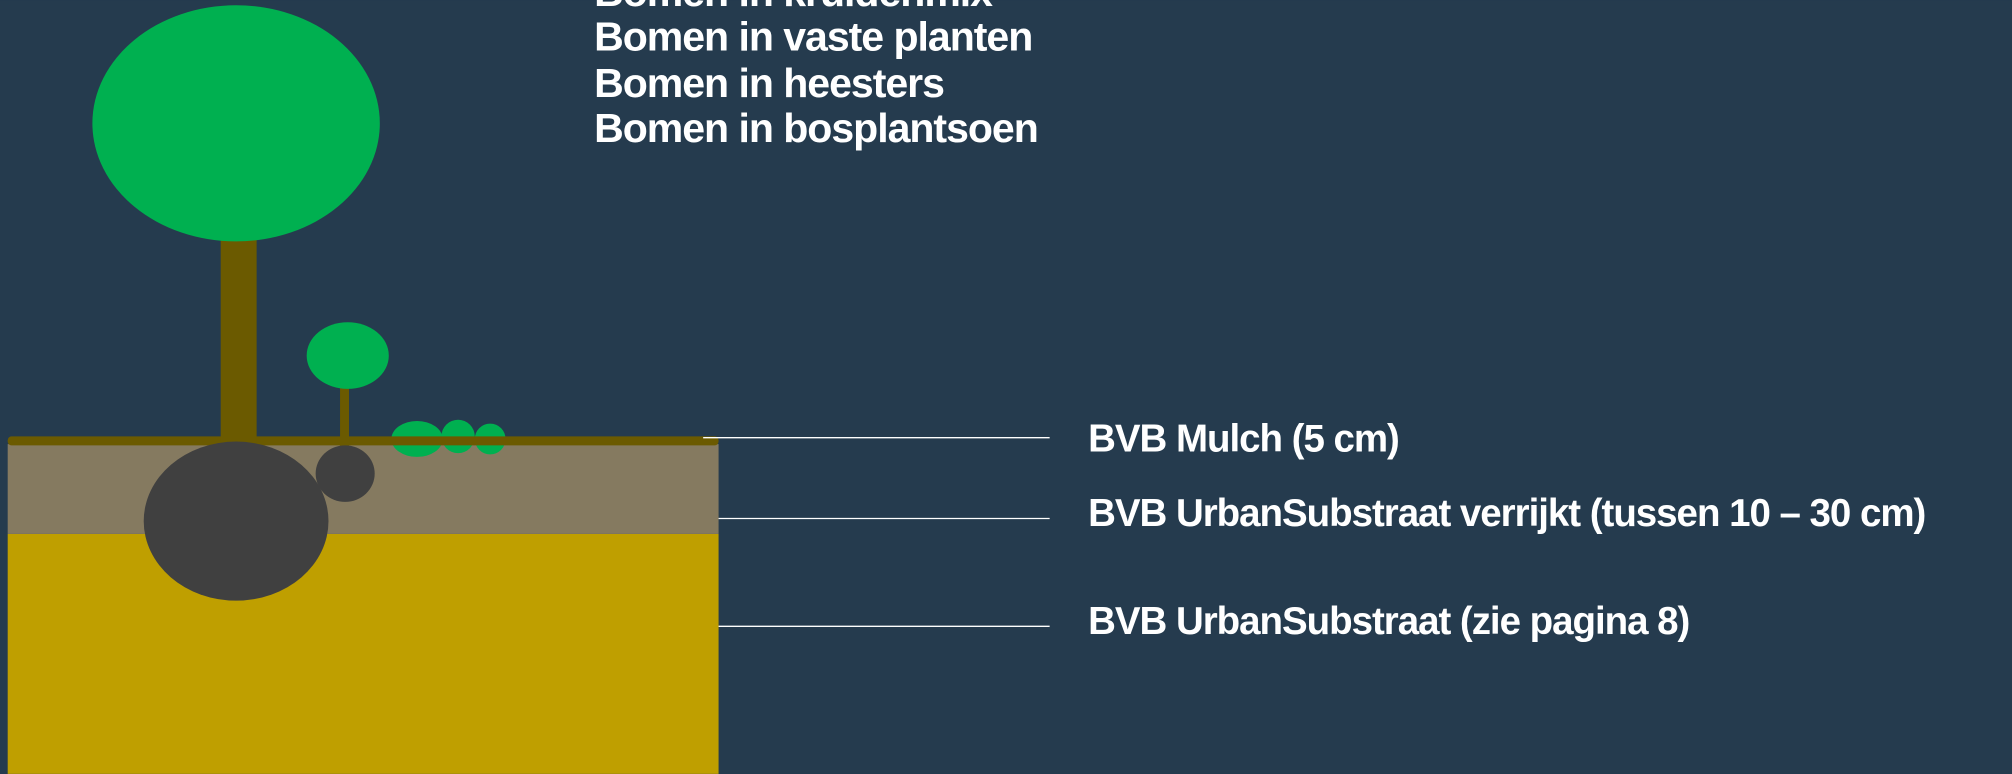  What do you see at coordinates (236, 521) in the screenshot?
I see `root-ball` at bounding box center [236, 521].